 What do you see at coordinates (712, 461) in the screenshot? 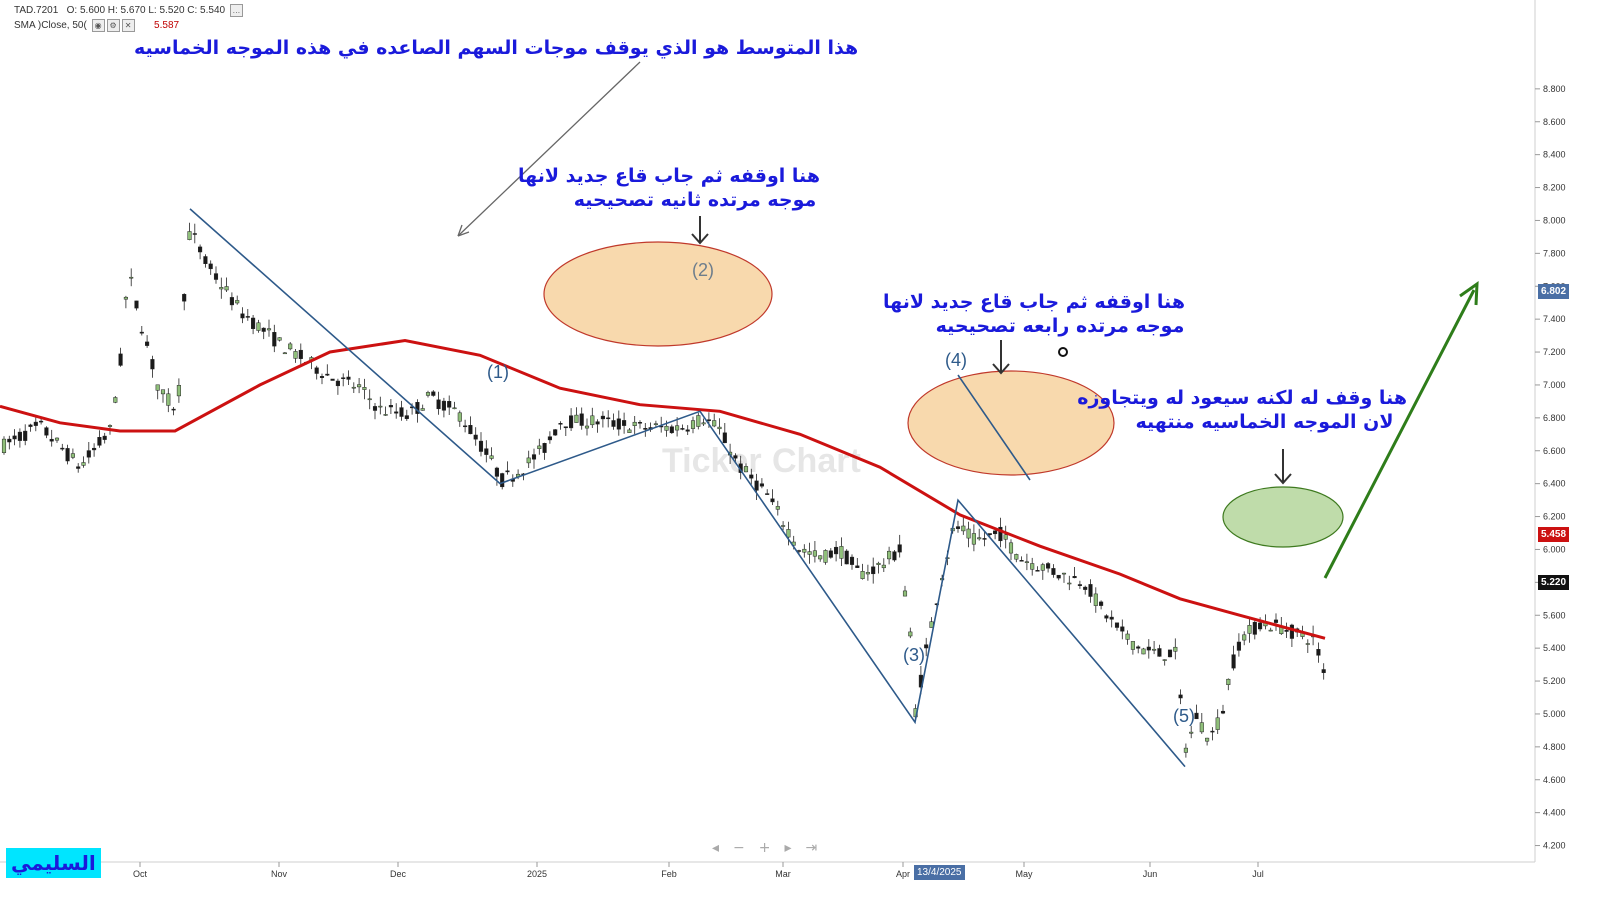
I see `watermark: Ticker` at bounding box center [712, 461].